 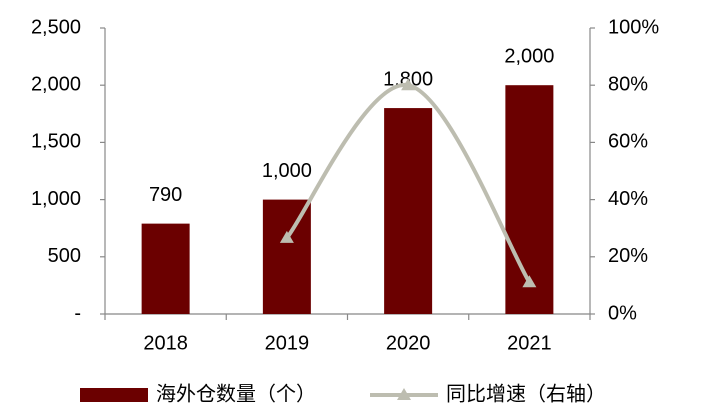 I want to click on legend-swatch, so click(x=114, y=395).